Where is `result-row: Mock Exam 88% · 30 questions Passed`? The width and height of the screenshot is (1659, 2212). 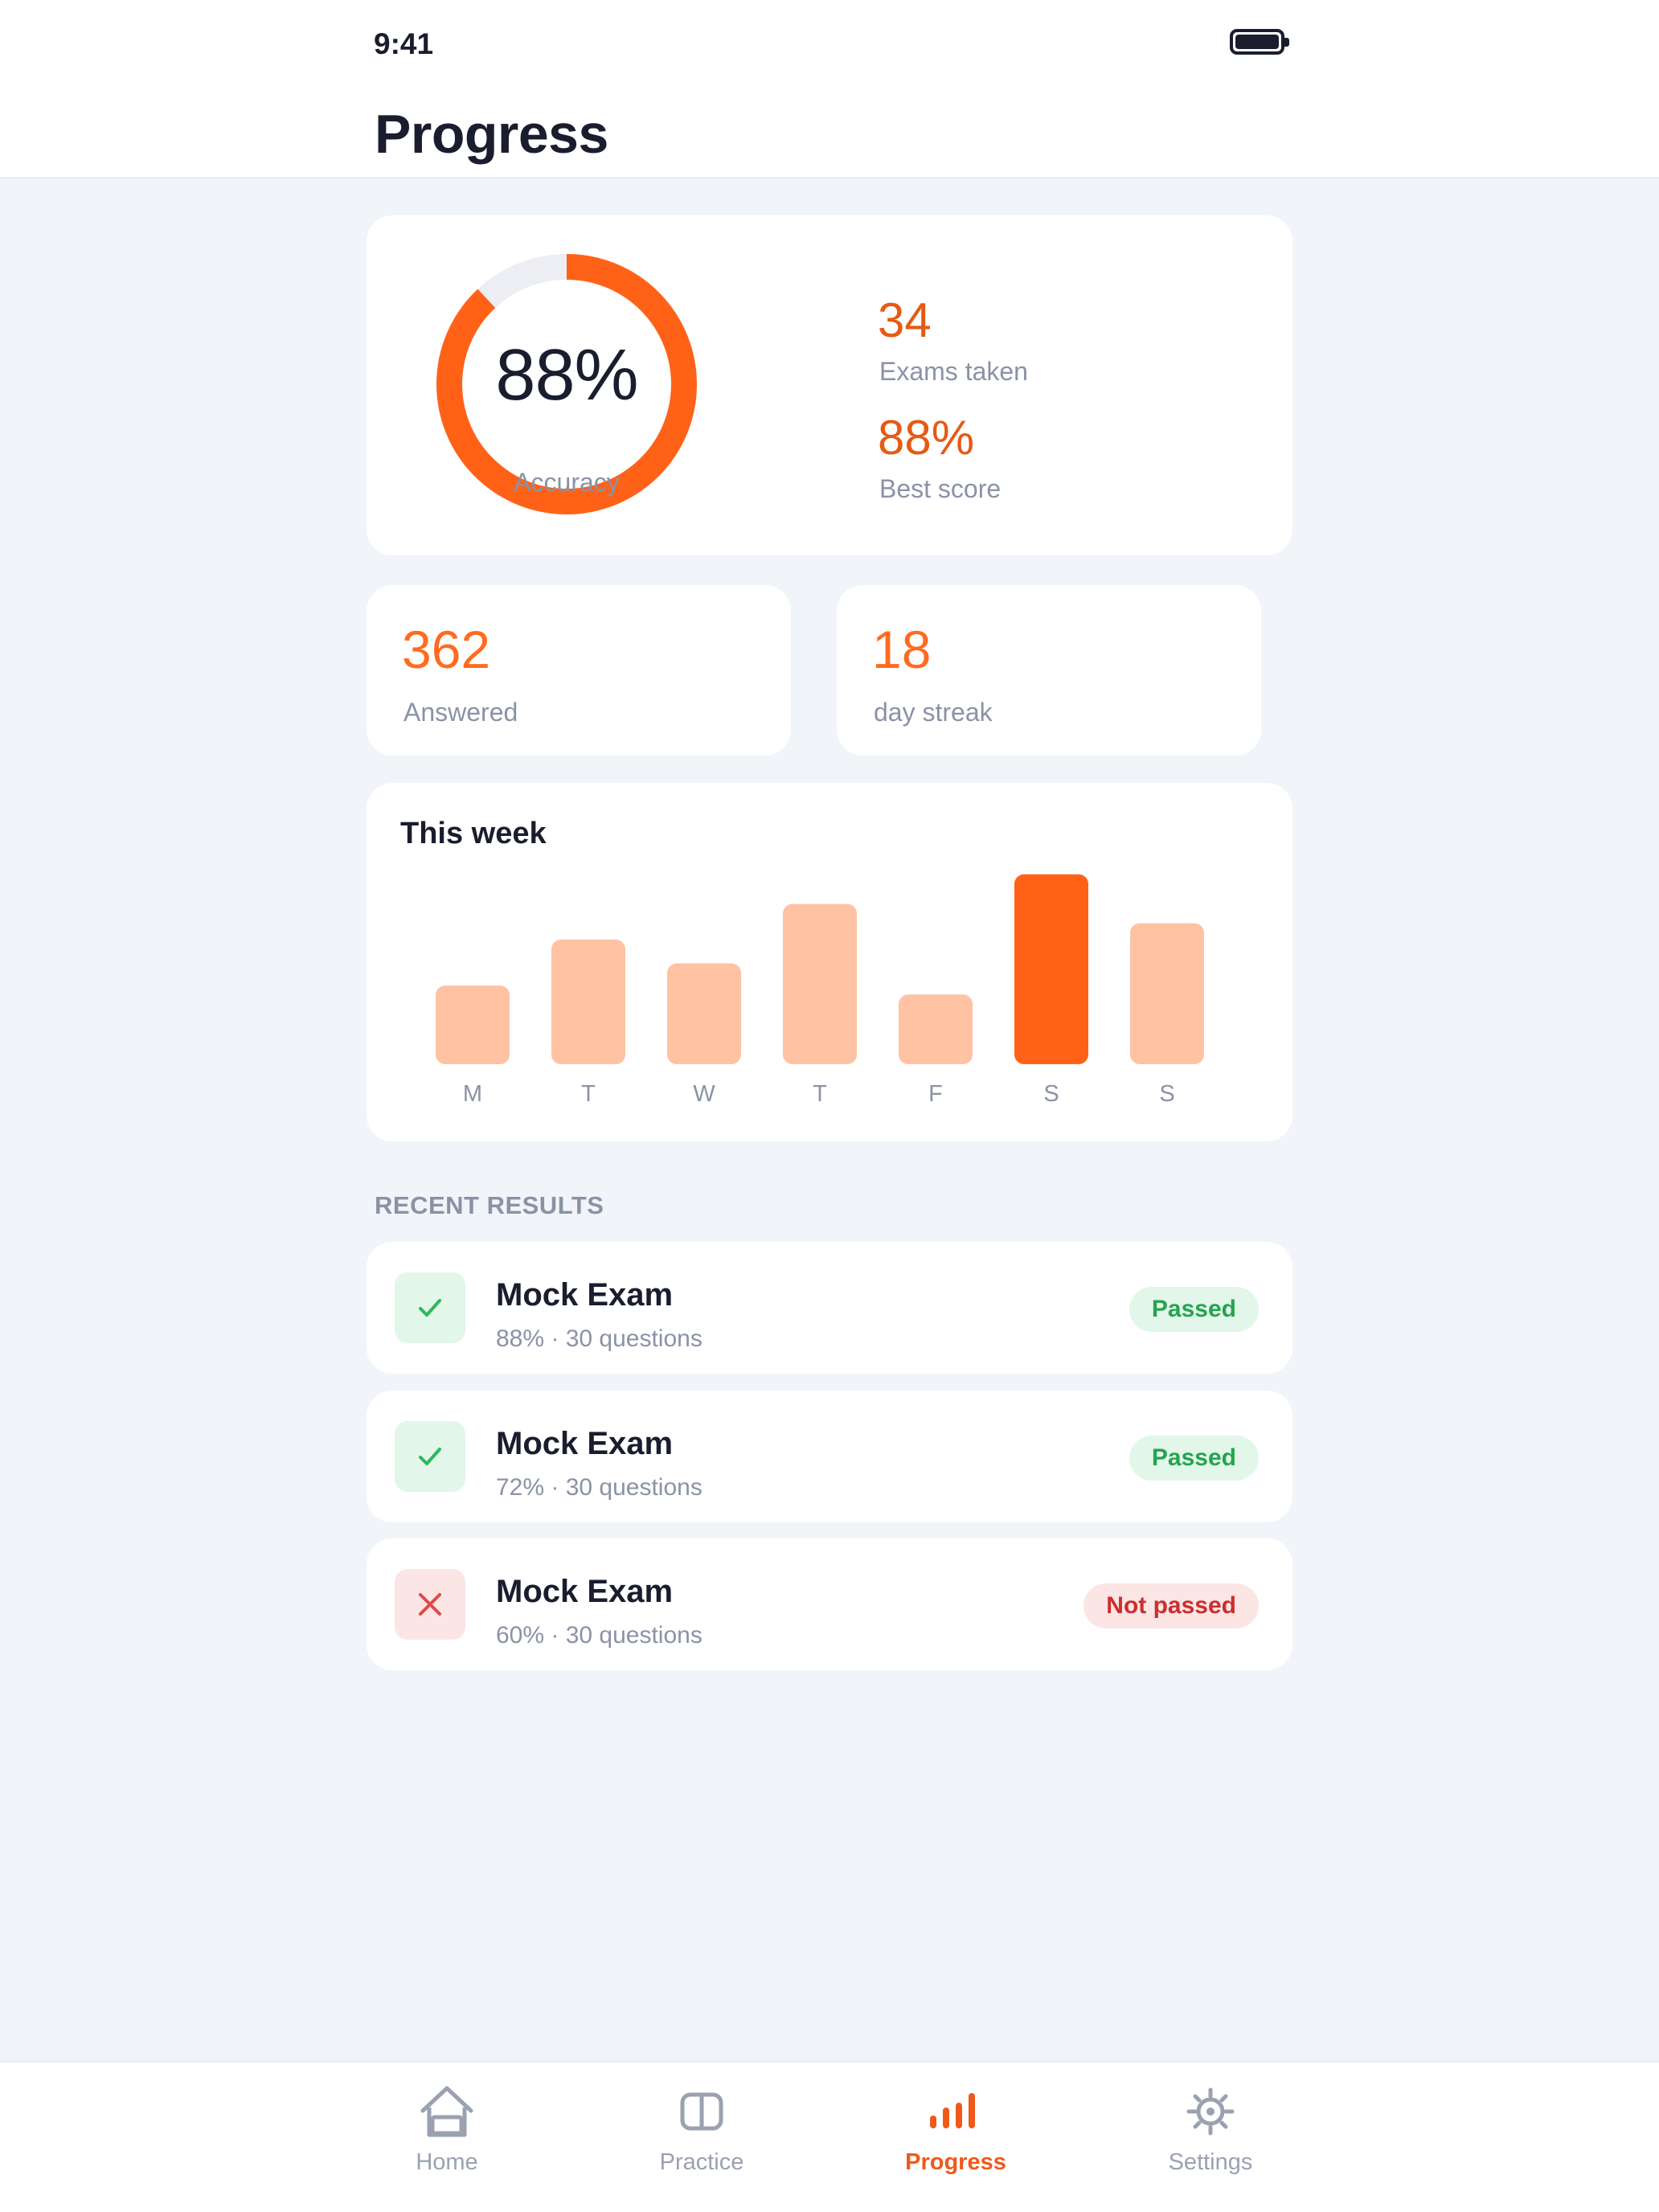
result-row: Mock Exam 88% · 30 questions Passed is located at coordinates (829, 1308).